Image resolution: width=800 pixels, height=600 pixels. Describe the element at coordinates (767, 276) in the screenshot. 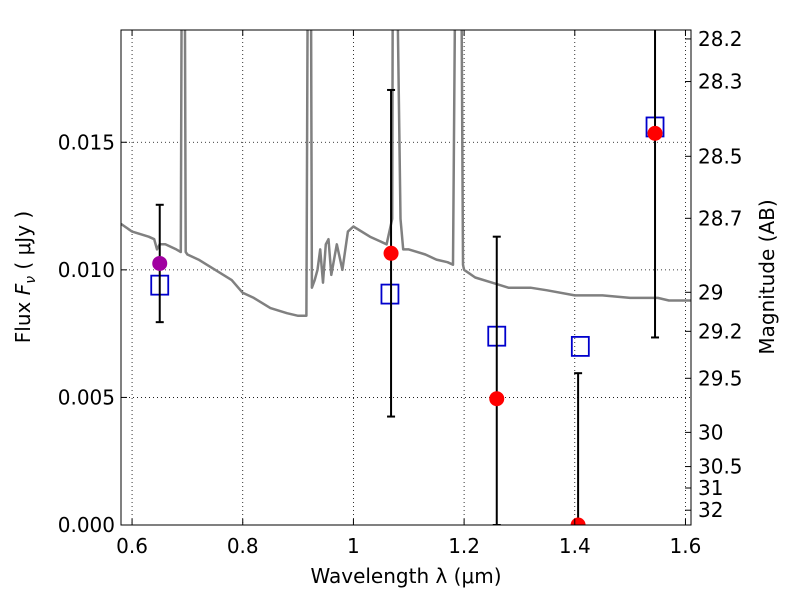

I see `y2-axis-label: Magnitude (AB)` at that location.